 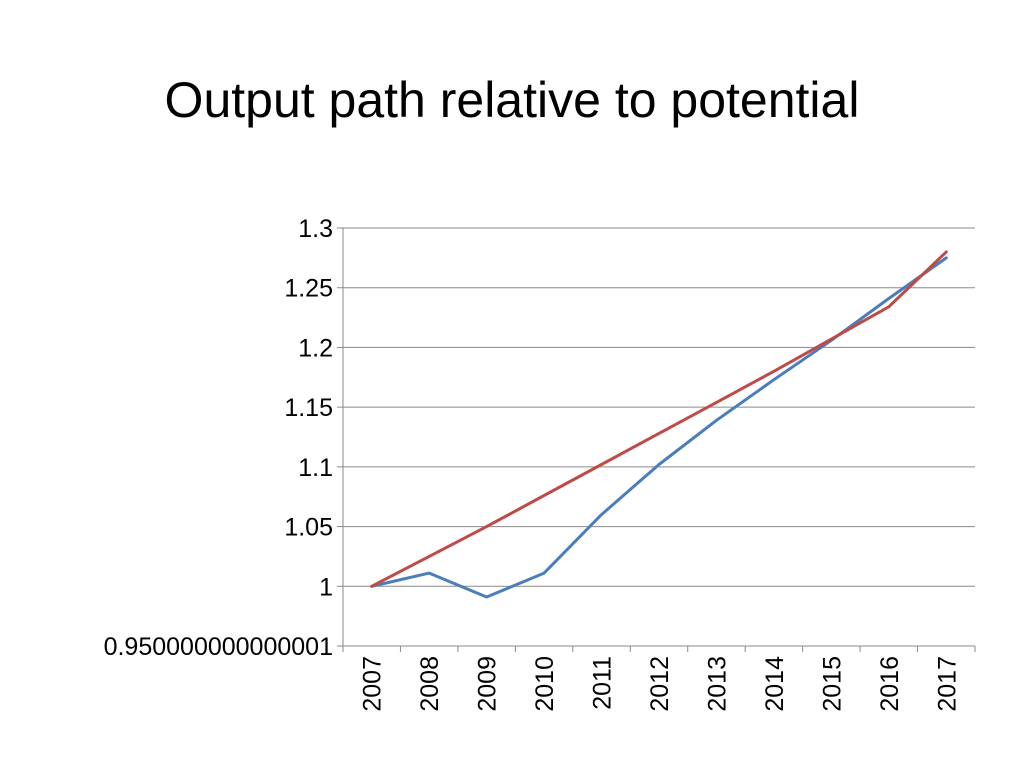 I want to click on y-axis-ticks: 0.950000000000001 1 1.05 1.1 1.15 1.2 1.25 1.3, so click(x=218, y=438).